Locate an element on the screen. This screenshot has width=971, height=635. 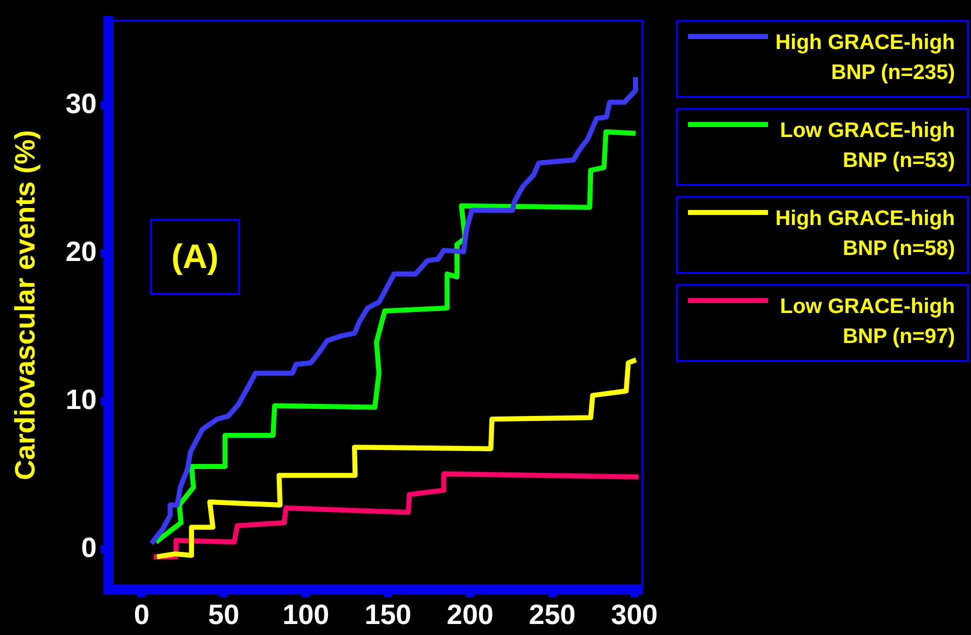
y-tick-label: 10 is located at coordinates (81, 400).